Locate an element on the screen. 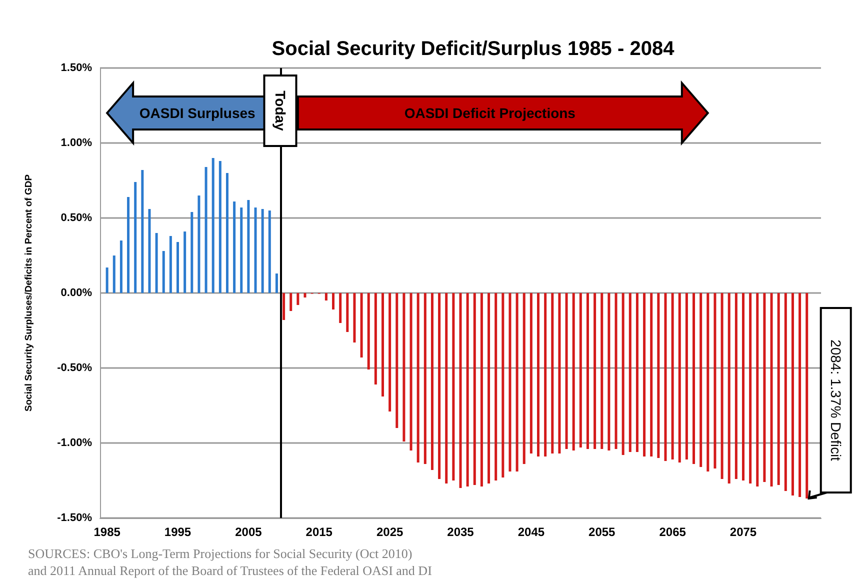  y-tick-label: -1.50% is located at coordinates (74, 518).